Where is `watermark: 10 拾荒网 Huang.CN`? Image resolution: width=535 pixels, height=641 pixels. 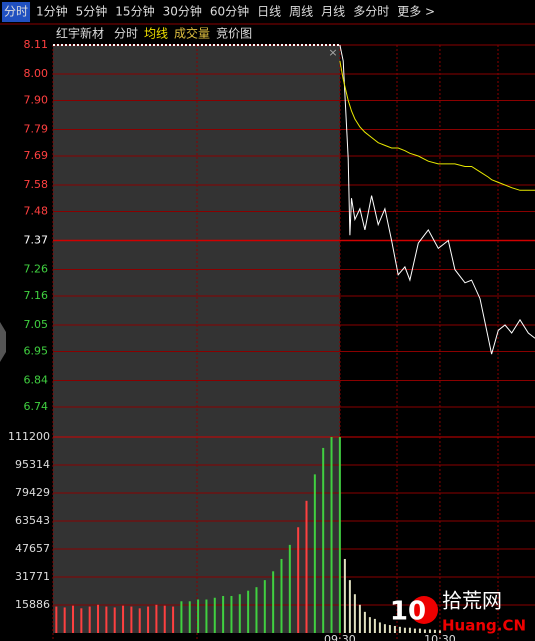 watermark: 10 拾荒网 Huang.CN is located at coordinates (458, 612).